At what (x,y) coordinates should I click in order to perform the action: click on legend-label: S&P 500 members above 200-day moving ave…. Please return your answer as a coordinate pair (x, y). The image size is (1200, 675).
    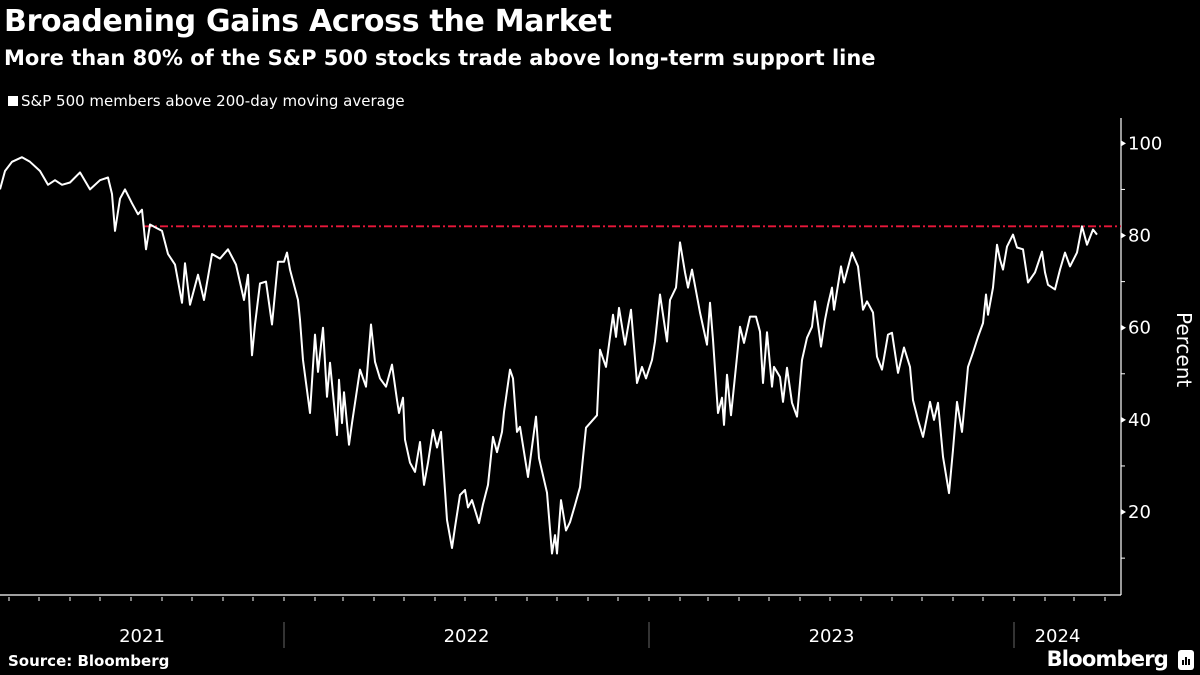
    Looking at the image, I should click on (213, 101).